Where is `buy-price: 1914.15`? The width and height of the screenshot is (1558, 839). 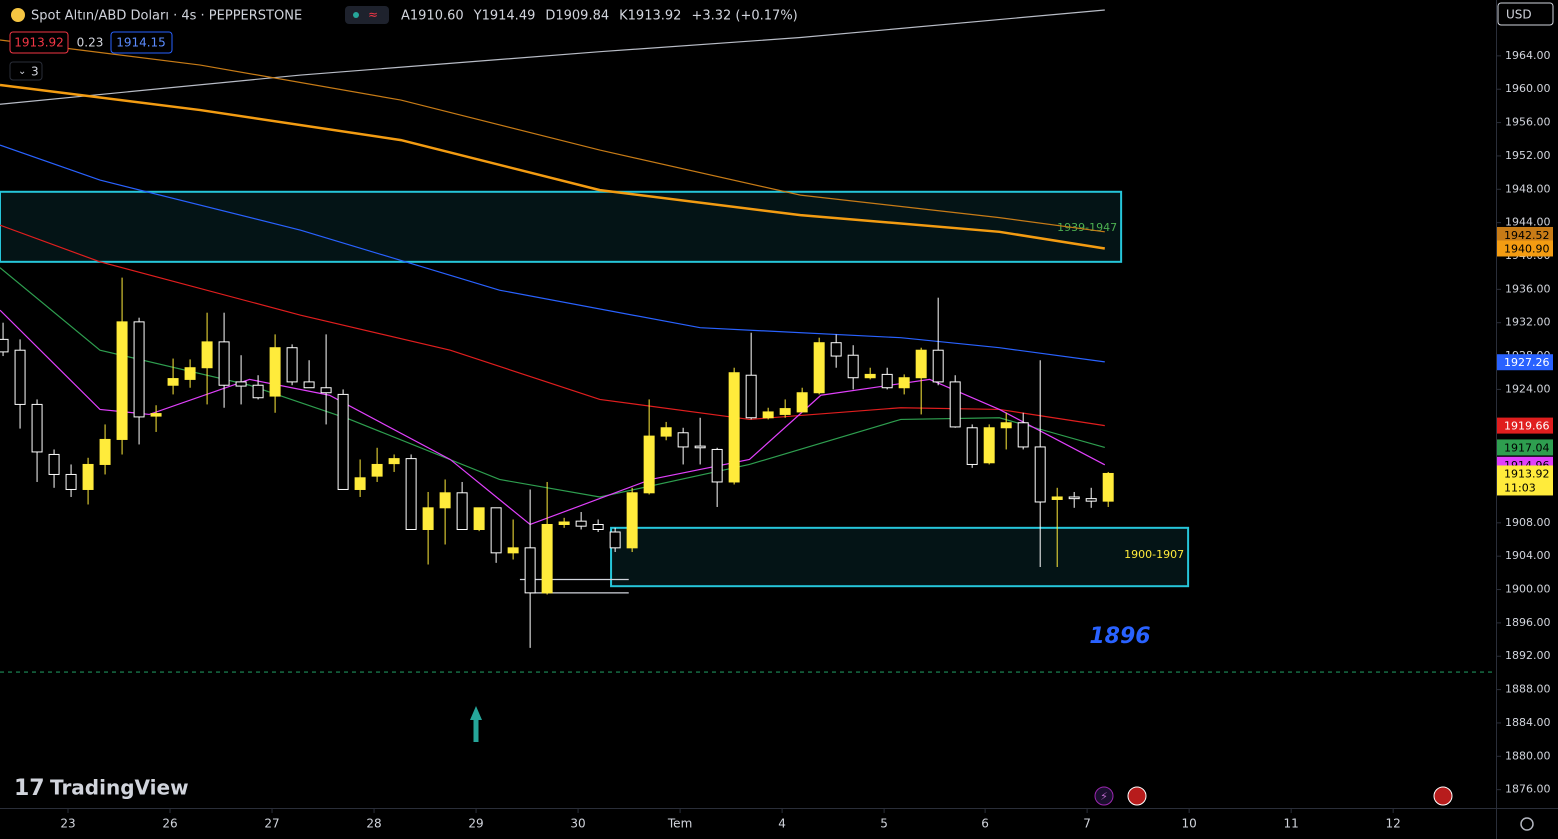 buy-price: 1914.15 is located at coordinates (141, 43).